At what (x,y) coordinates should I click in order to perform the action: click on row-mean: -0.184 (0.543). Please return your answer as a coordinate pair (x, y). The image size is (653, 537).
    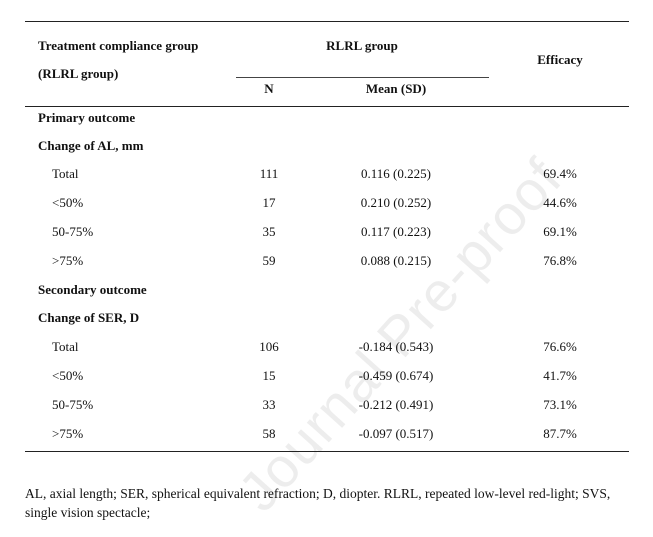
    Looking at the image, I should click on (396, 346).